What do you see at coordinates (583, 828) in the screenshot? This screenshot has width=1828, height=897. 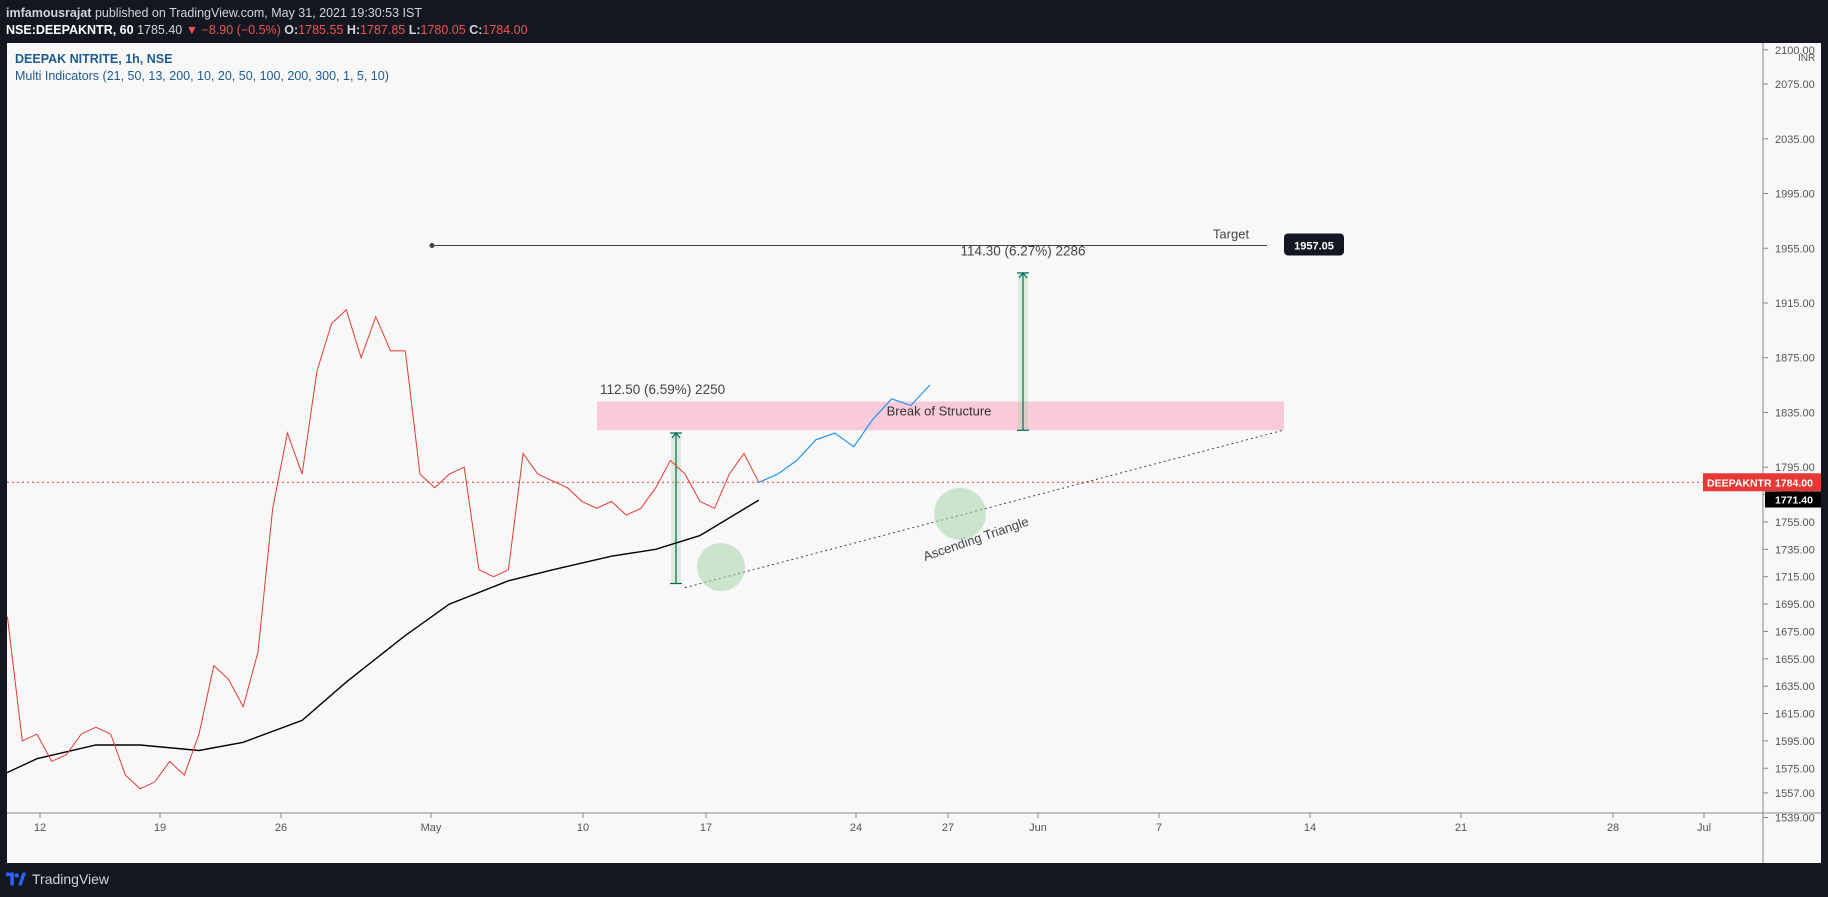 I see `x-tick-label: 10` at bounding box center [583, 828].